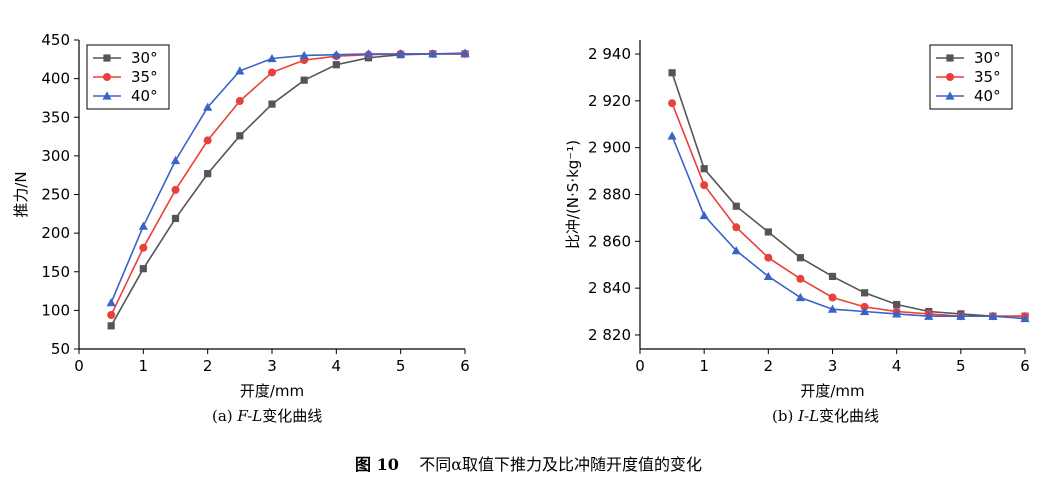  I want to click on x-tick-label-a: 4, so click(337, 366).